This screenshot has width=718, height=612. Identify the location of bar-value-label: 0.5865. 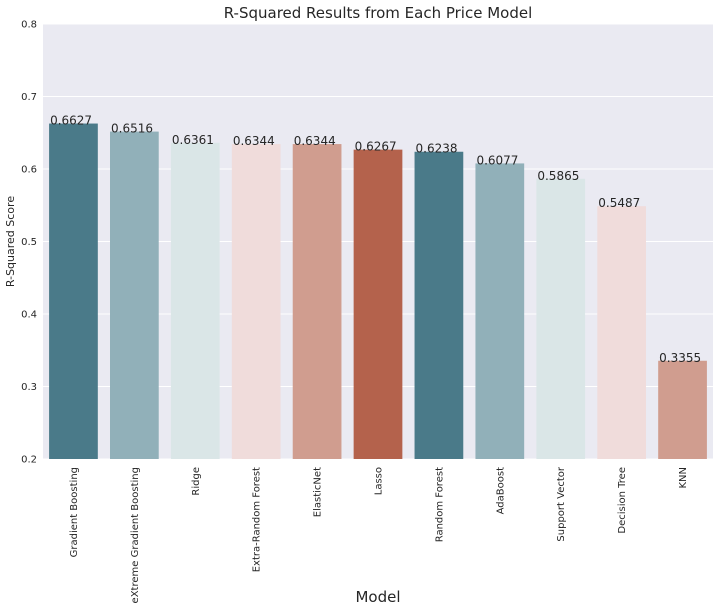
(558, 176).